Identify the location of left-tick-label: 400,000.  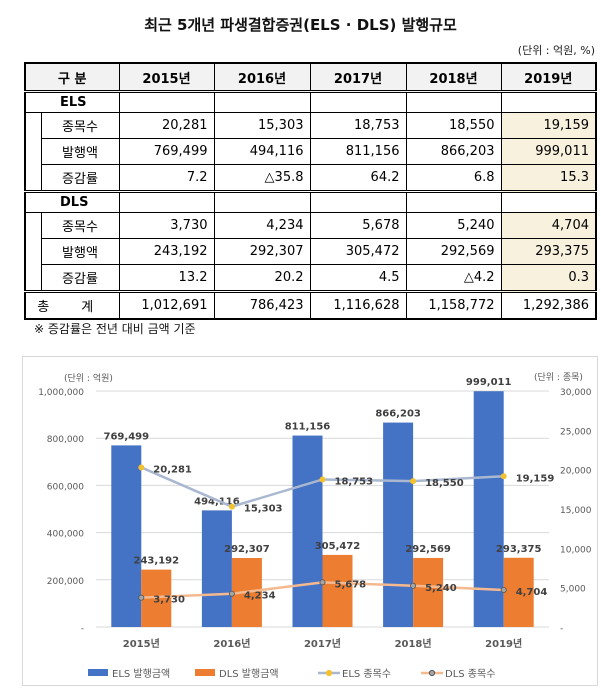
(65, 535).